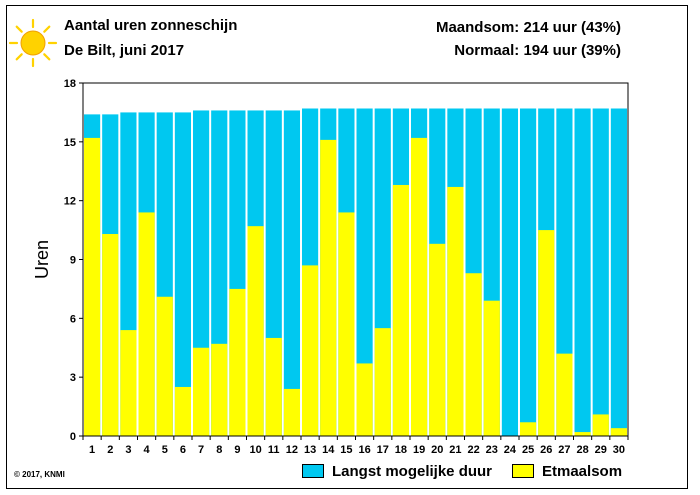  I want to click on y-tick-label-0: 0, so click(73, 437).